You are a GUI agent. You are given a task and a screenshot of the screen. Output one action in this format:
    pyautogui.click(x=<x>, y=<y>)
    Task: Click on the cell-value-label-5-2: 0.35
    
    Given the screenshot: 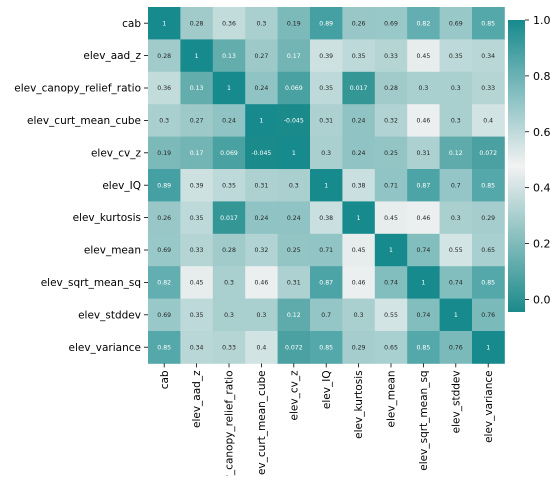 What is the action you would take?
    pyautogui.click(x=229, y=185)
    